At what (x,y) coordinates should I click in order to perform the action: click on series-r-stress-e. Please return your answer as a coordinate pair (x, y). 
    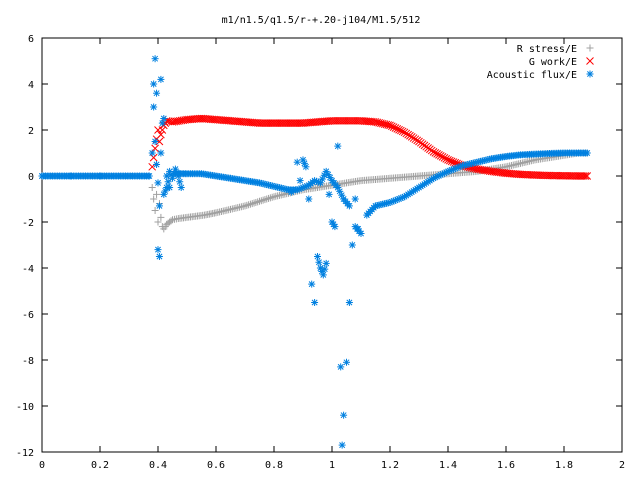
    Looking at the image, I should click on (369, 191).